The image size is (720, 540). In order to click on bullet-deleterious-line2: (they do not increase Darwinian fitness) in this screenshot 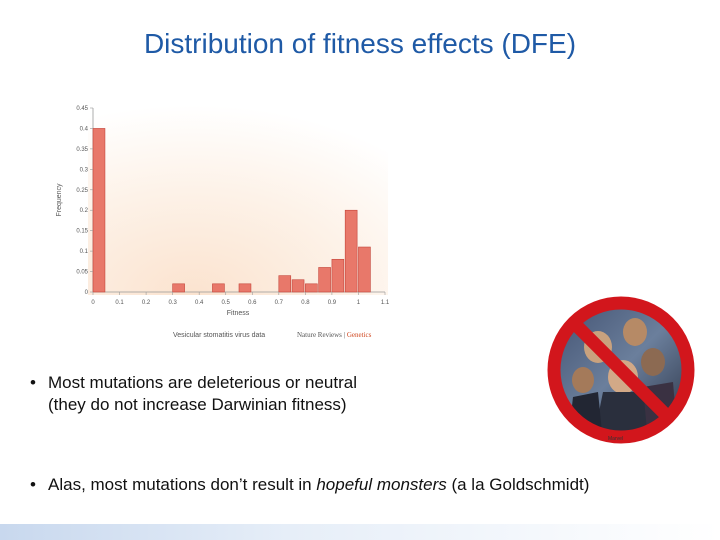, I will do `click(197, 404)`.